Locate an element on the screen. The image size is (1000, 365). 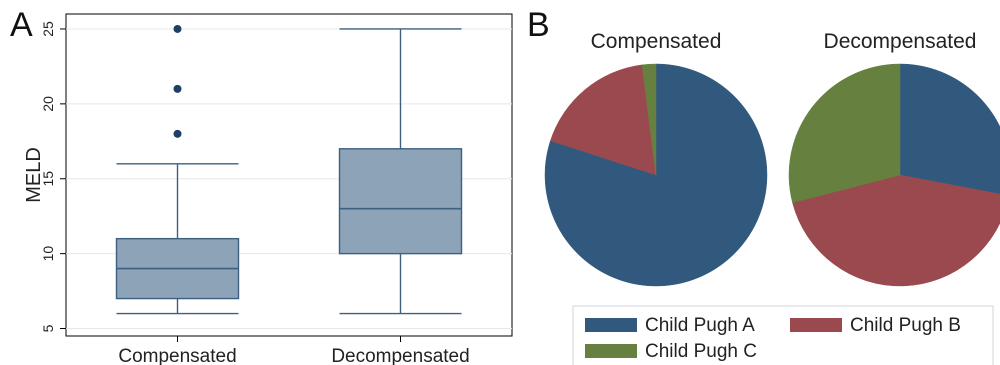
y-tick-label: 10 is located at coordinates (48, 254).